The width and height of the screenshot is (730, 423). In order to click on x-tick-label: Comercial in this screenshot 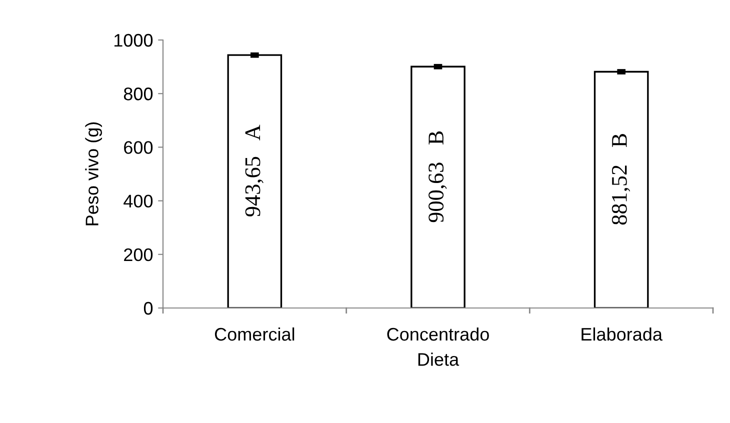, I will do `click(254, 334)`.